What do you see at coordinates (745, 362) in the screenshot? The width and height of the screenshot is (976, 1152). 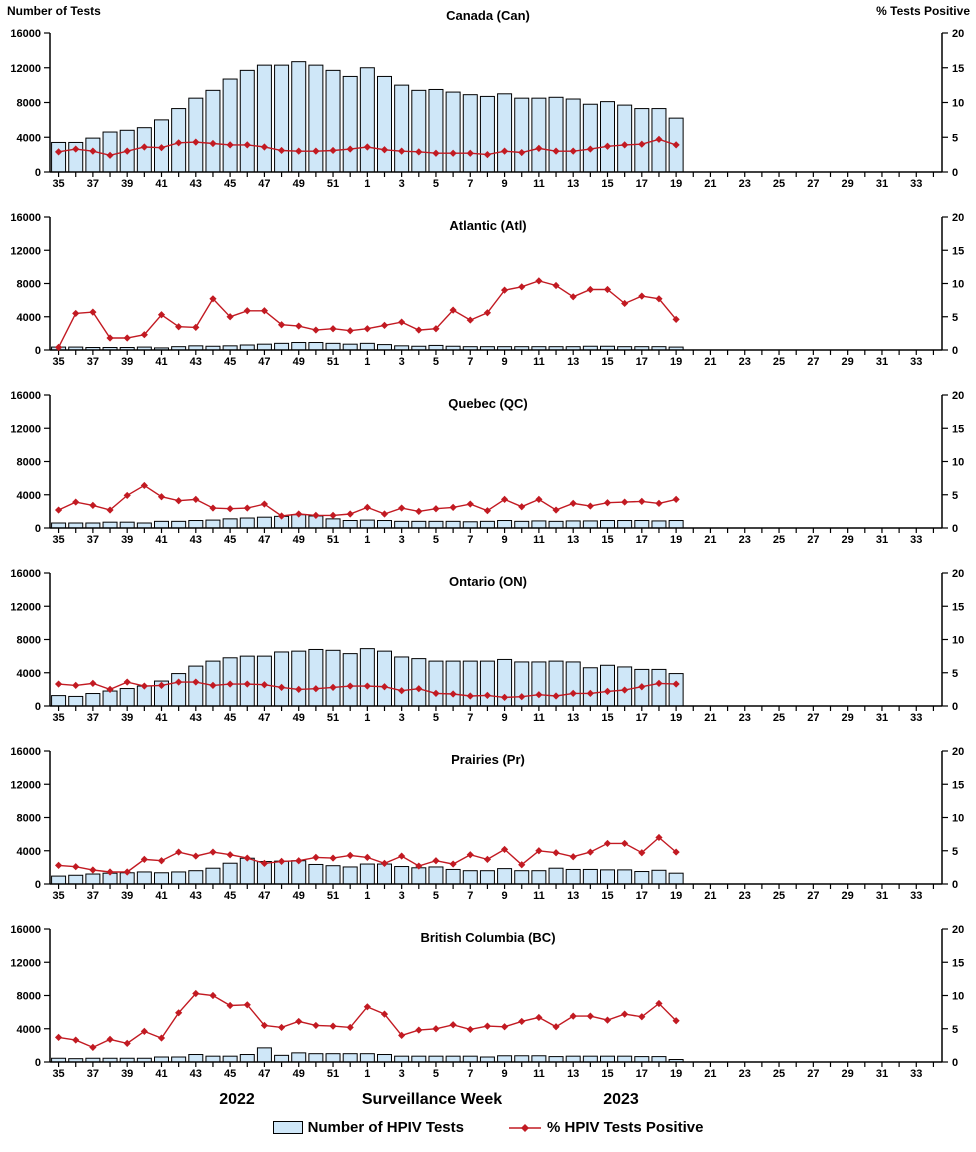 I see `svg-text: 23` at bounding box center [745, 362].